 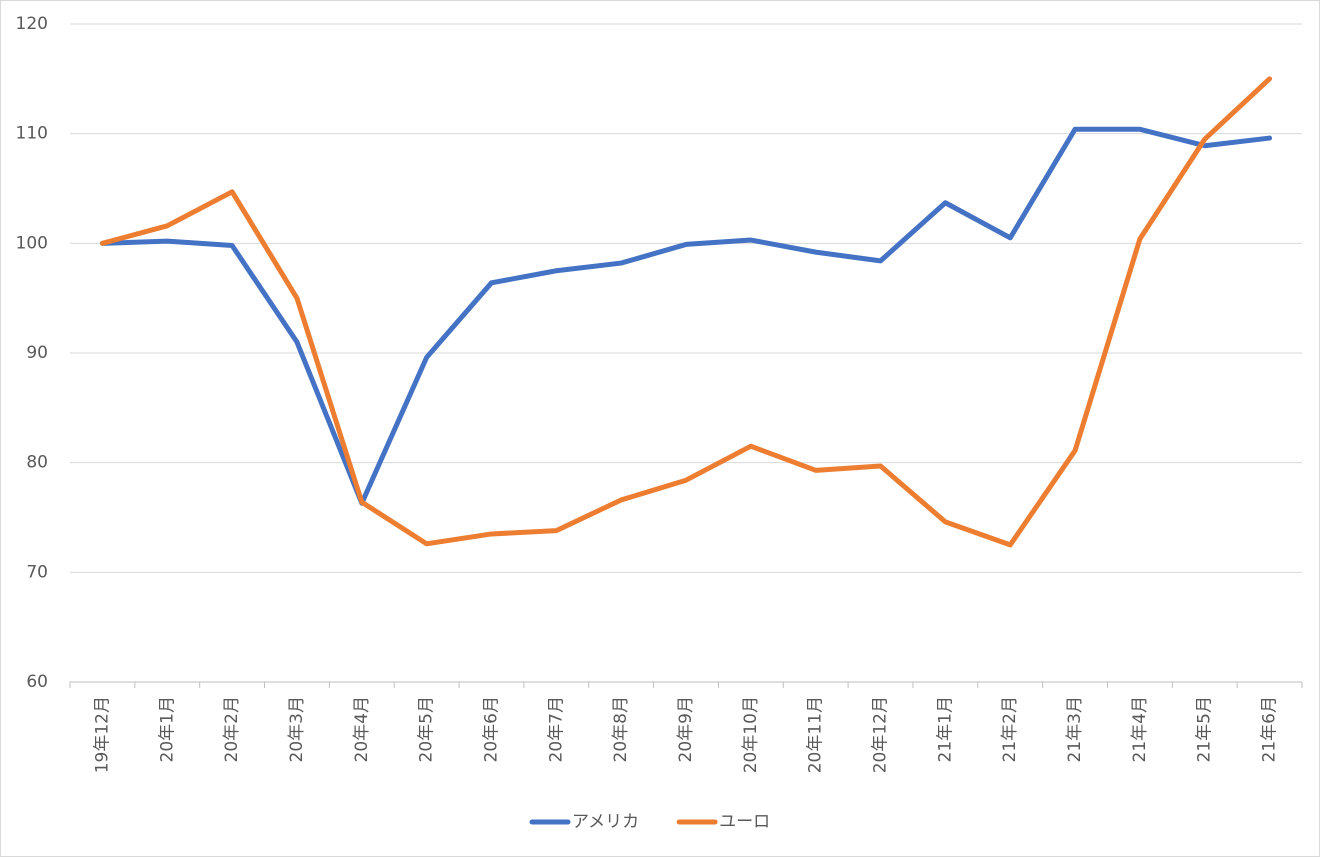 I want to click on x-tick-label: 21年1月, so click(x=945, y=729).